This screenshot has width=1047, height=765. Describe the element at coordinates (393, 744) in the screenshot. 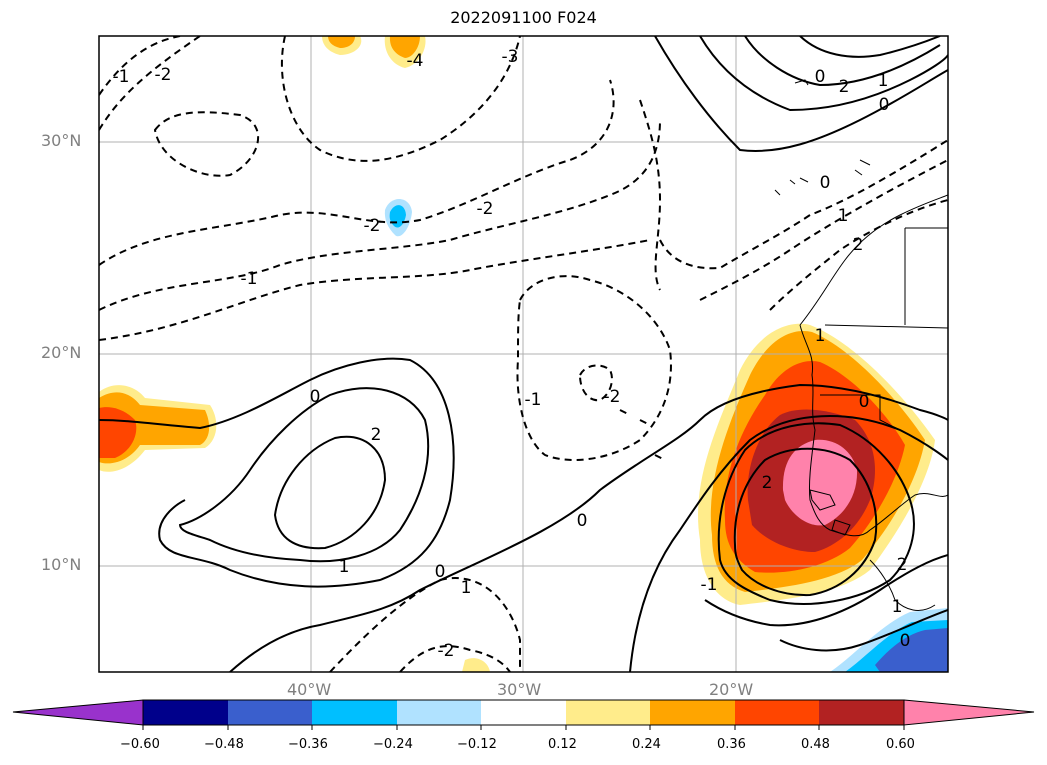

I see `colorbar-tick: −0.24` at that location.